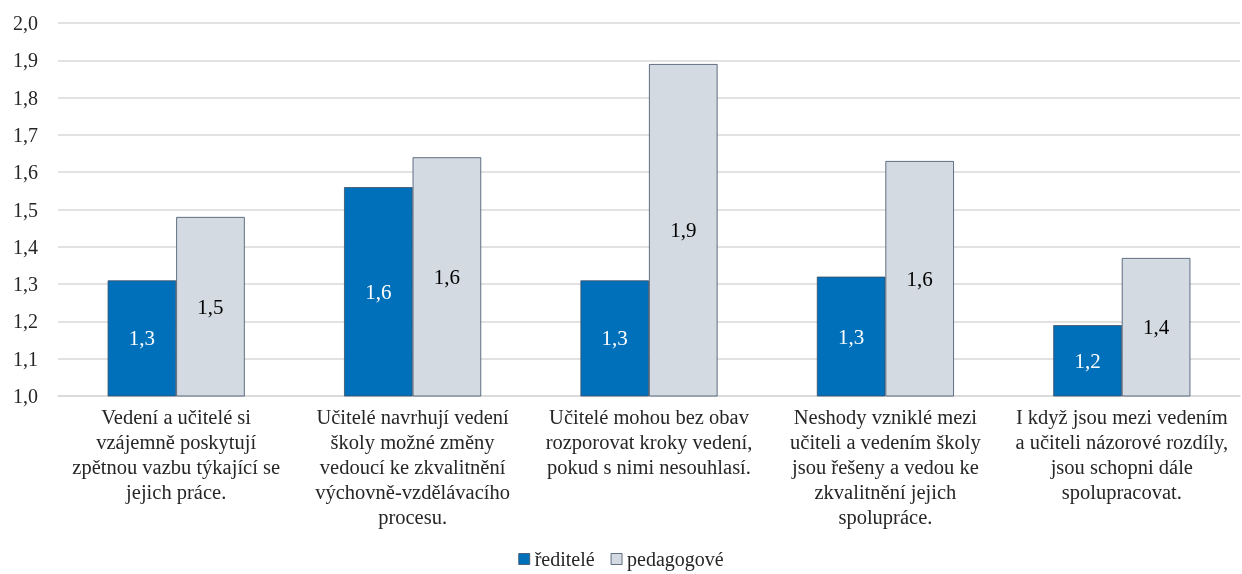 The height and width of the screenshot is (574, 1242). What do you see at coordinates (675, 559) in the screenshot?
I see `legend-label: pedagogové` at bounding box center [675, 559].